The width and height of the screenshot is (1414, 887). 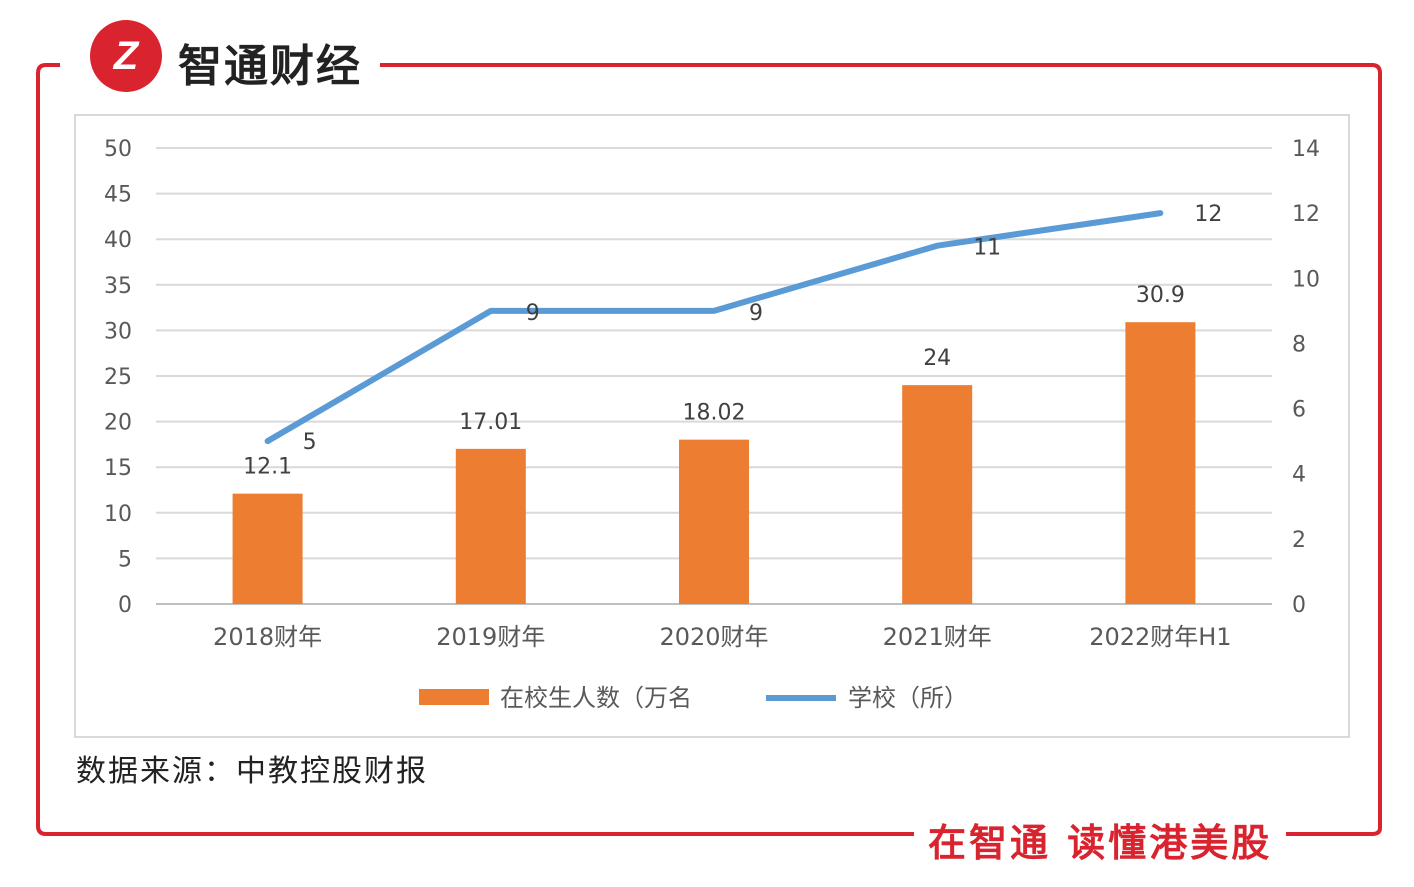 What do you see at coordinates (267, 637) in the screenshot?
I see `x-tick-label: 2018财年` at bounding box center [267, 637].